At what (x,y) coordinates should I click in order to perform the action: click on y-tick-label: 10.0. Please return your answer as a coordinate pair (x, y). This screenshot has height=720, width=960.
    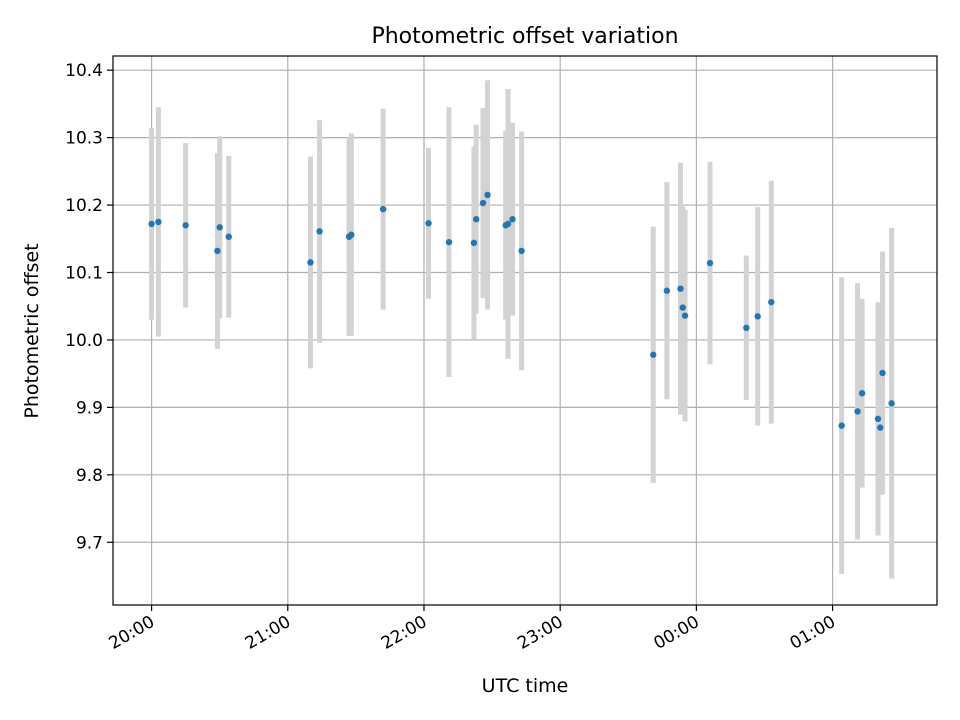
    Looking at the image, I should click on (84, 341).